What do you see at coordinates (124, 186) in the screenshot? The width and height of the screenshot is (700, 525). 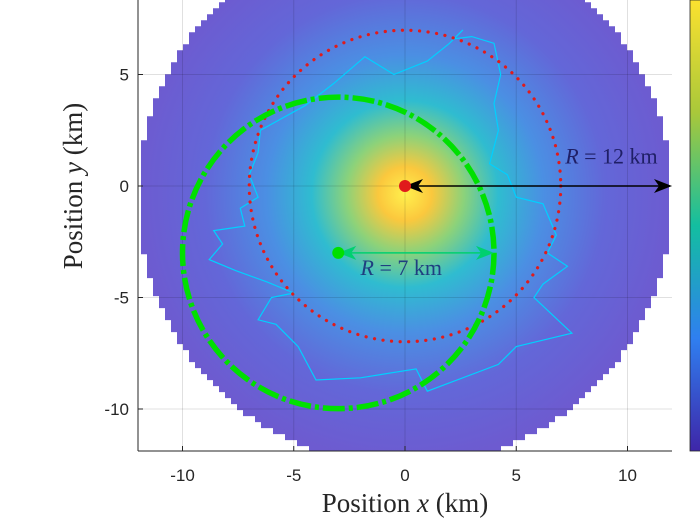 I see `y-tick-label: 0` at bounding box center [124, 186].